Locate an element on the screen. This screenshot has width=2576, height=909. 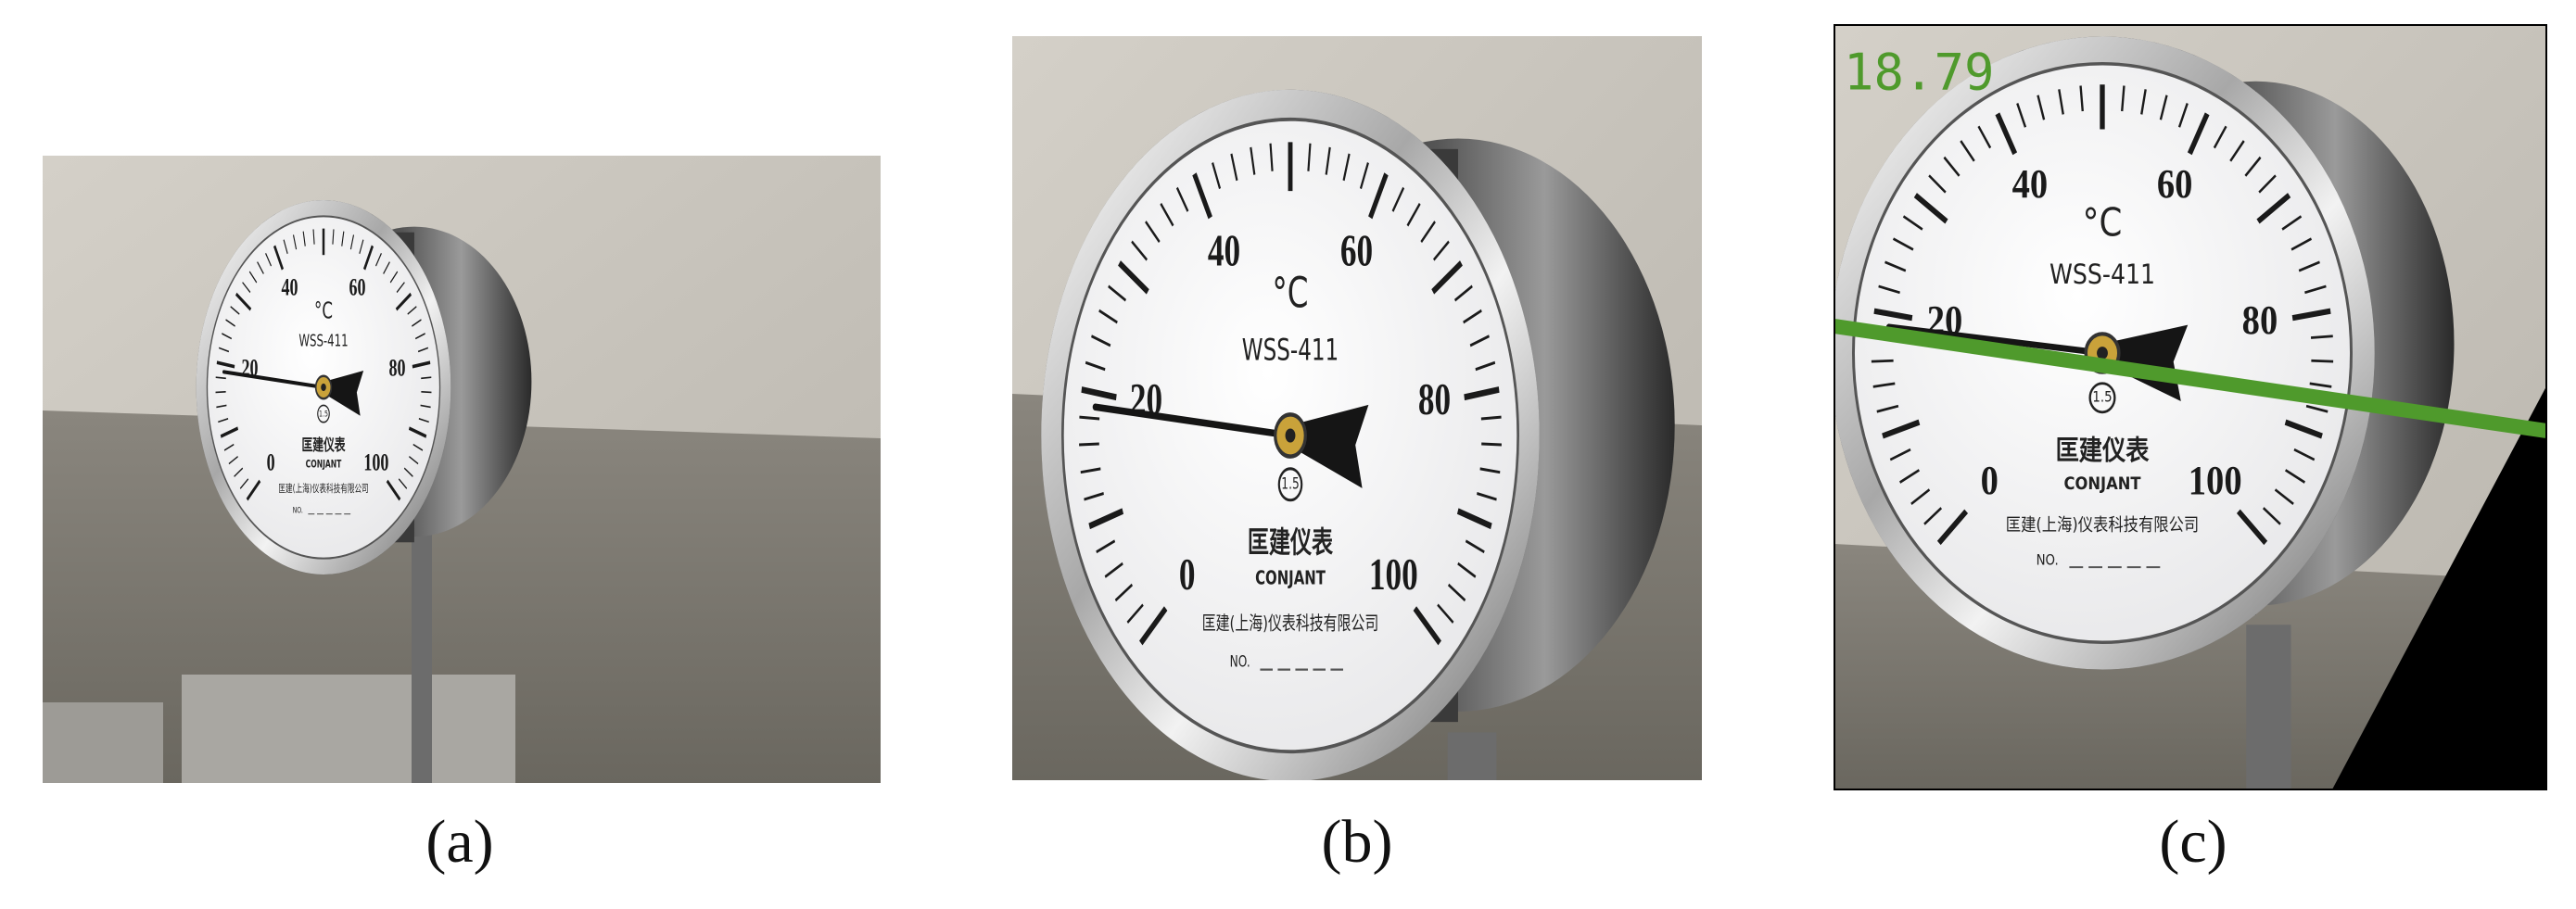
bezel is located at coordinates (1290, 434).